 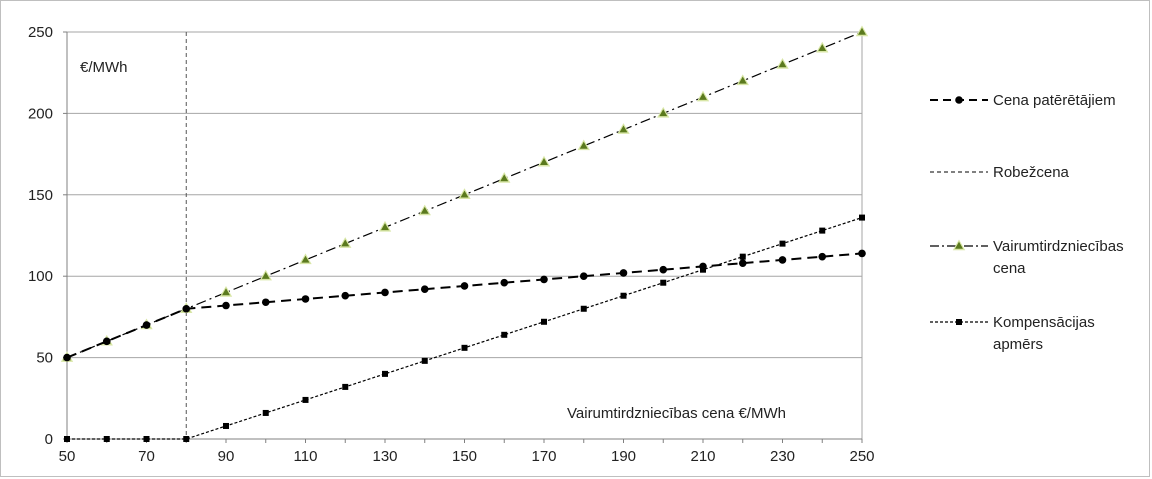 What do you see at coordinates (40, 113) in the screenshot?
I see `y-tick-label-200: 200` at bounding box center [40, 113].